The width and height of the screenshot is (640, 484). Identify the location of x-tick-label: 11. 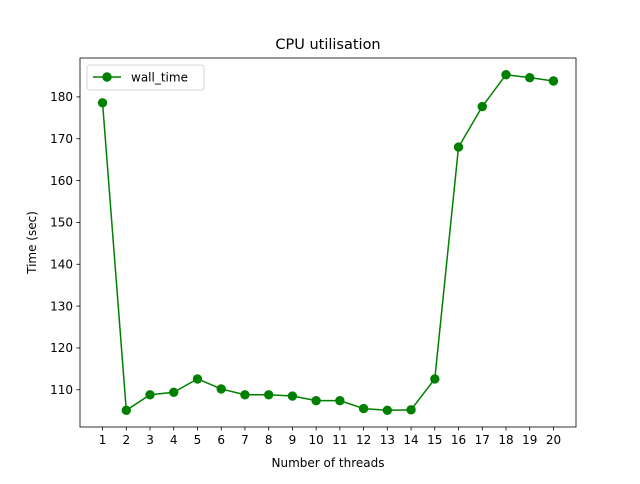
(339, 440).